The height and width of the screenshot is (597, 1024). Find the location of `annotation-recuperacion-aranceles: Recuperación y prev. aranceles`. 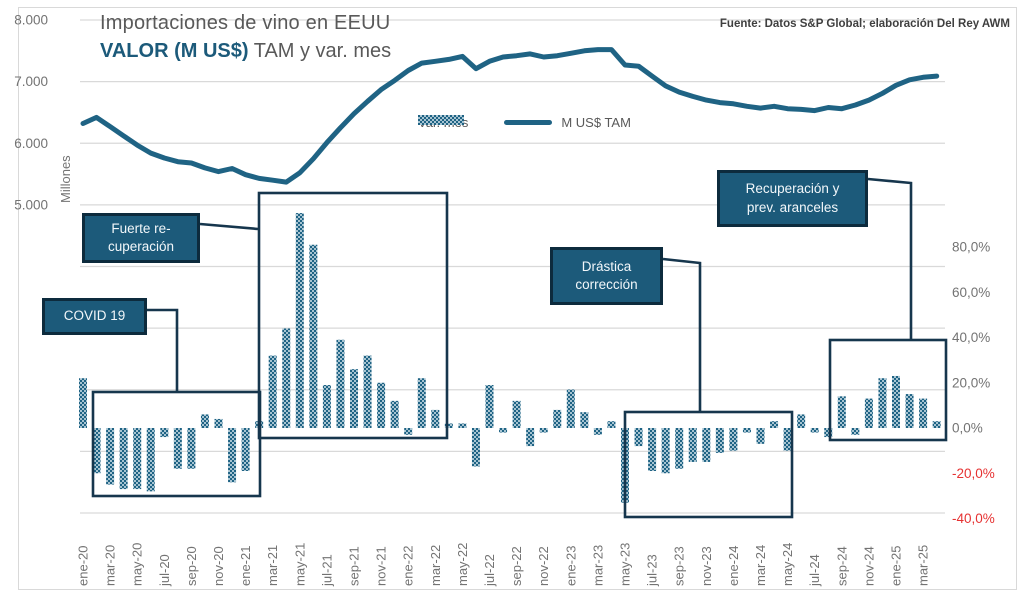

annotation-recuperacion-aranceles: Recuperación y prev. aranceles is located at coordinates (792, 198).